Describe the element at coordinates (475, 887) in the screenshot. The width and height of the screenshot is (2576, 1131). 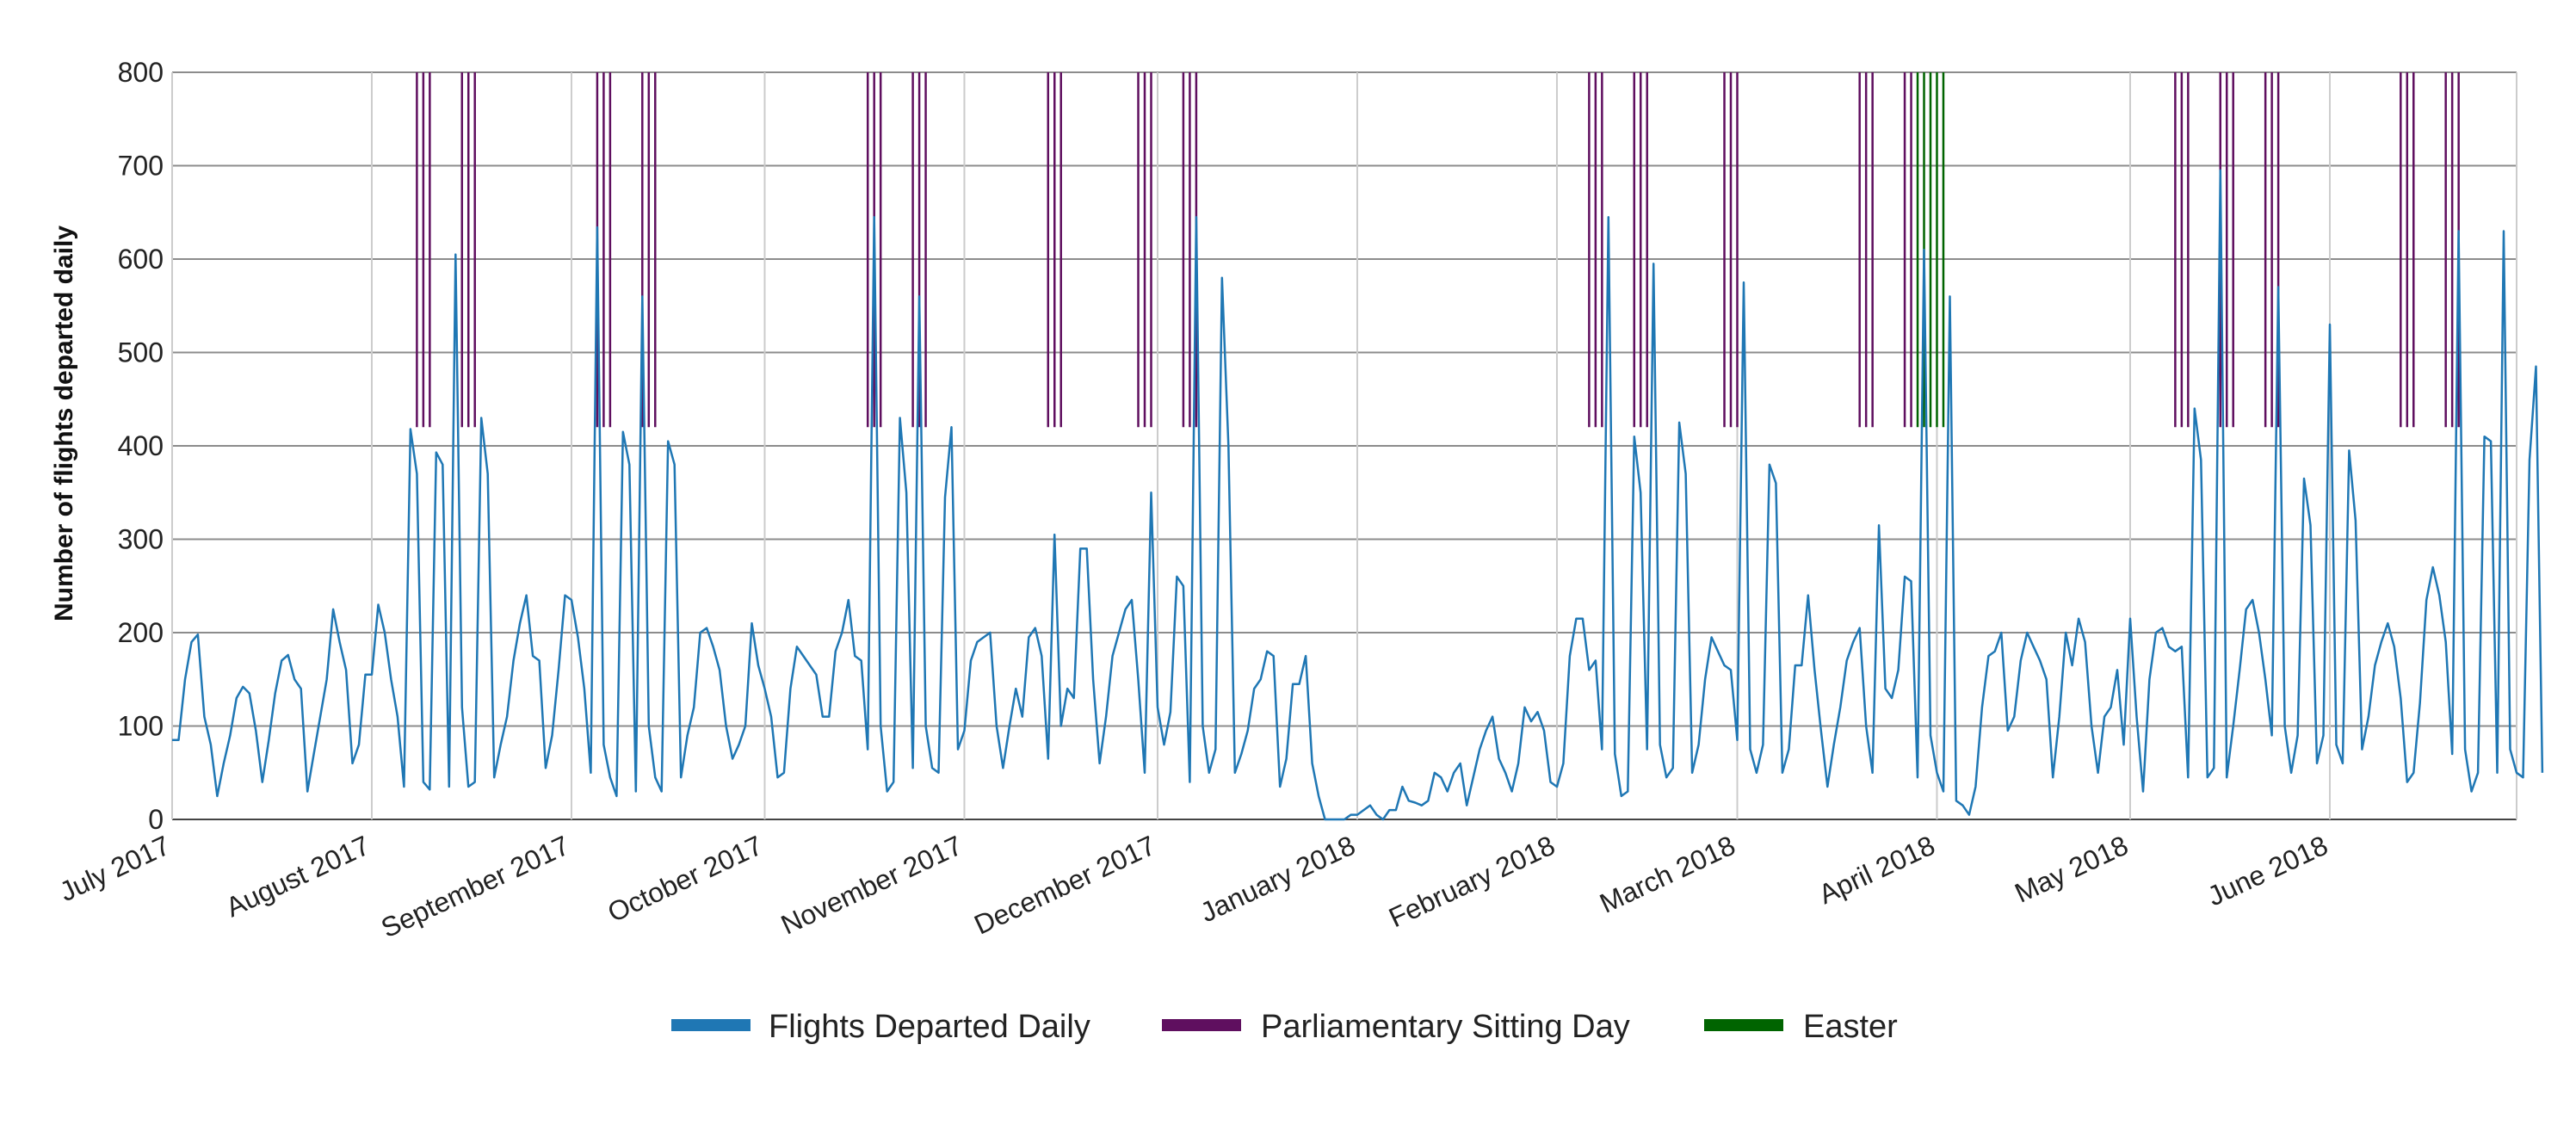
I see `x-tick-label: September 2017` at that location.